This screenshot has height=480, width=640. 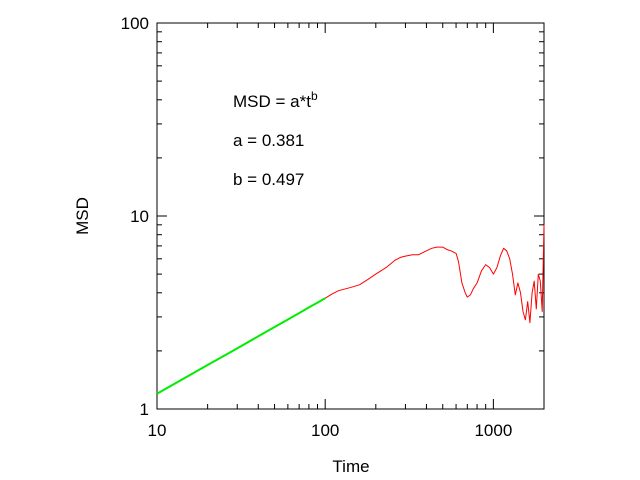 What do you see at coordinates (82, 216) in the screenshot?
I see `y-axis-label: MSD` at bounding box center [82, 216].